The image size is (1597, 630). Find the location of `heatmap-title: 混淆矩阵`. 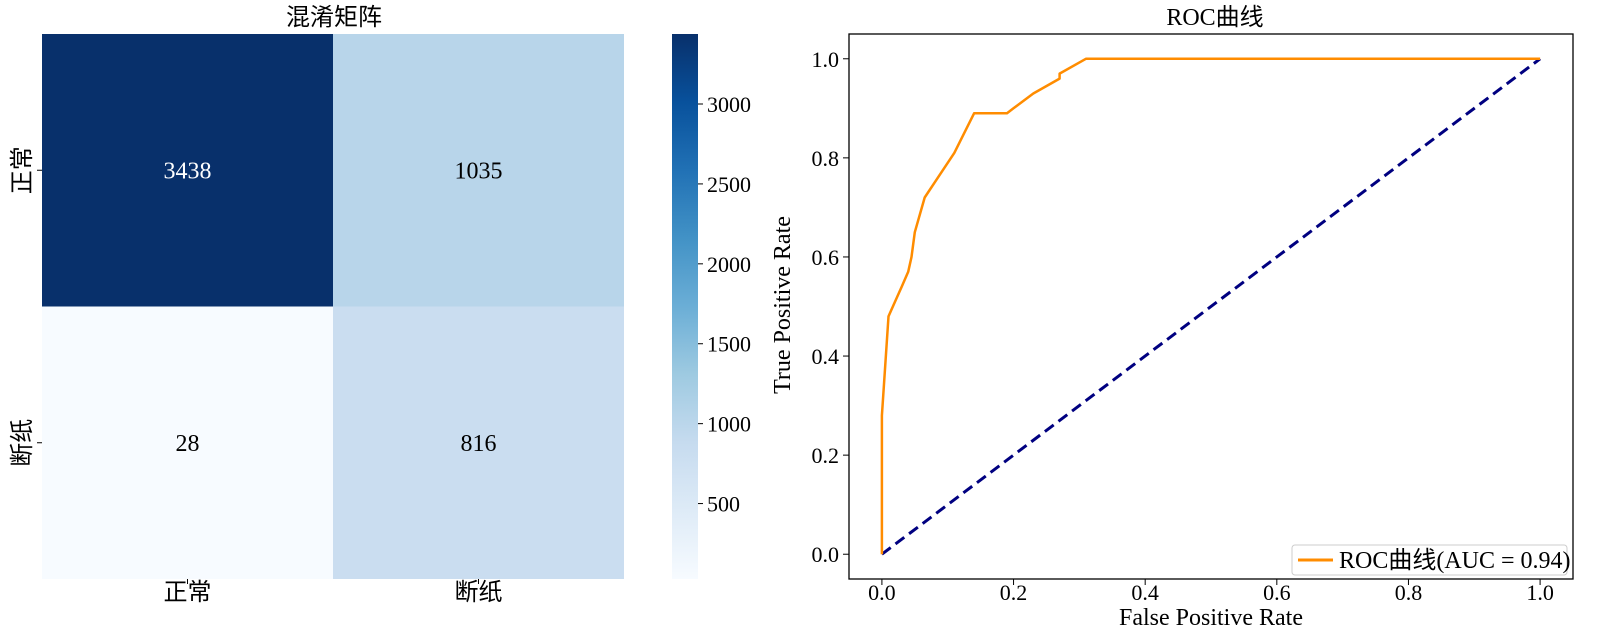

heatmap-title: 混淆矩阵 is located at coordinates (334, 17).